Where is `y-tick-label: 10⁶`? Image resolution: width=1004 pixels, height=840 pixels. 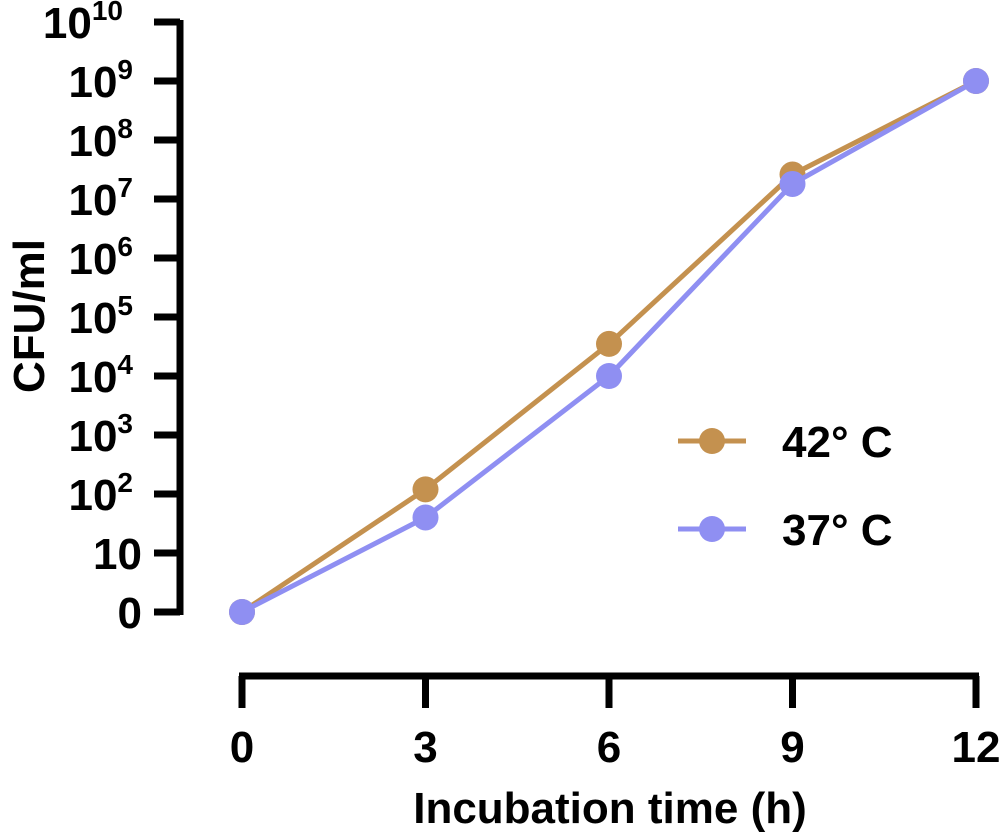 y-tick-label: 10⁶ is located at coordinates (100, 257).